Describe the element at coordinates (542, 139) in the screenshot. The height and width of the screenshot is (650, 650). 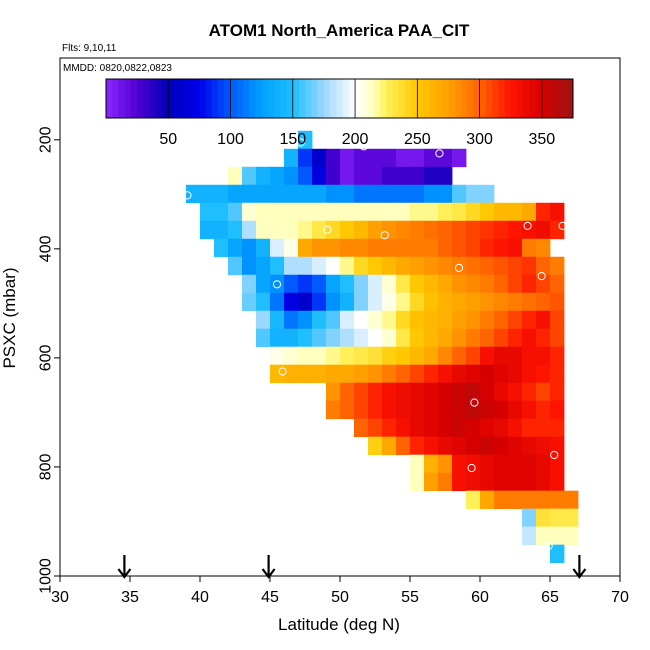
I see `colorbar-tick-label: 350` at that location.